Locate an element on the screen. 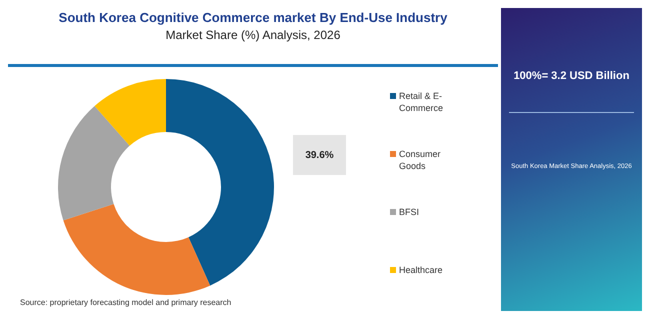 This screenshot has height=319, width=650. text: 39.6% is located at coordinates (319, 155).